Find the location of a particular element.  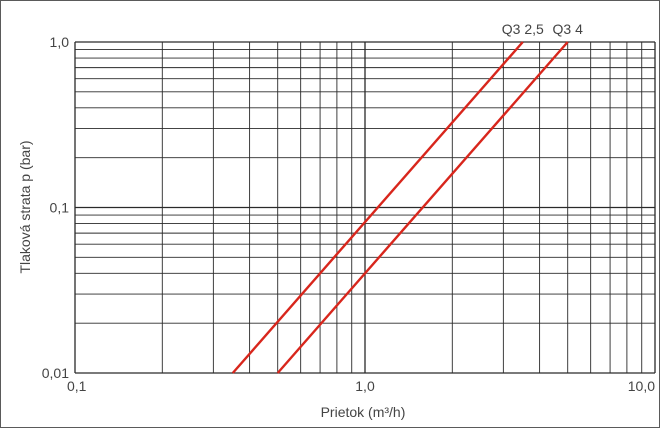

x-tick-label: 0,1 is located at coordinates (77, 386).